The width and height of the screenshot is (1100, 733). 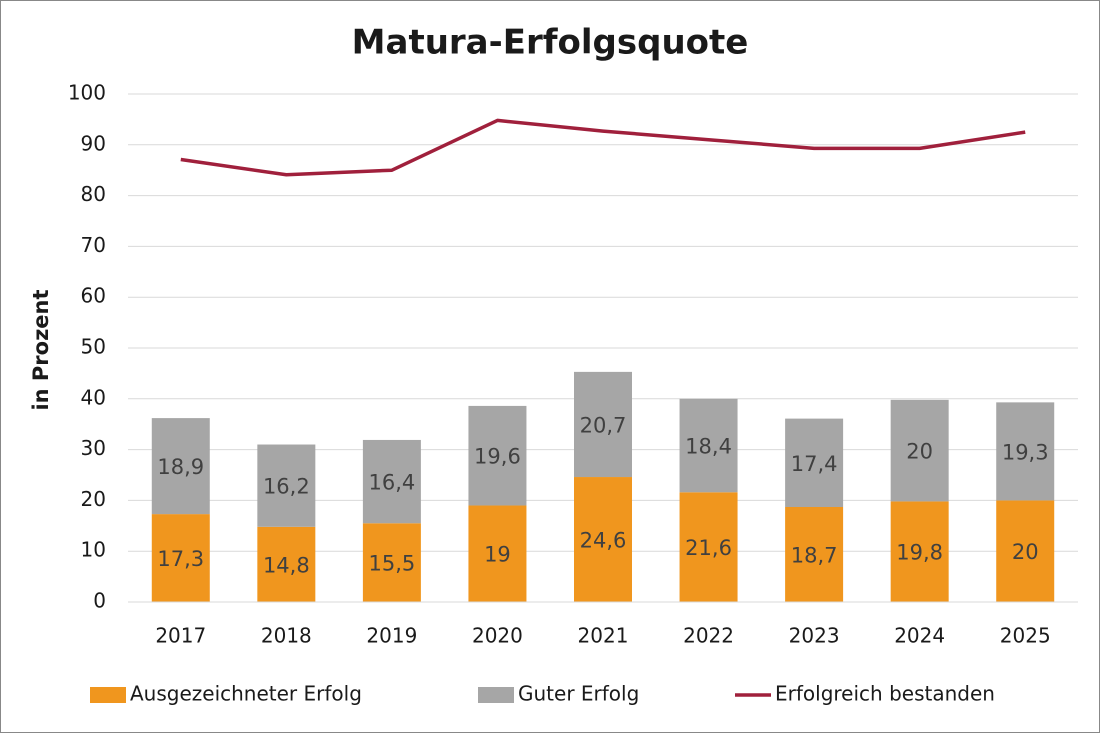 What do you see at coordinates (708, 636) in the screenshot?
I see `x-tick-label: 2022` at bounding box center [708, 636].